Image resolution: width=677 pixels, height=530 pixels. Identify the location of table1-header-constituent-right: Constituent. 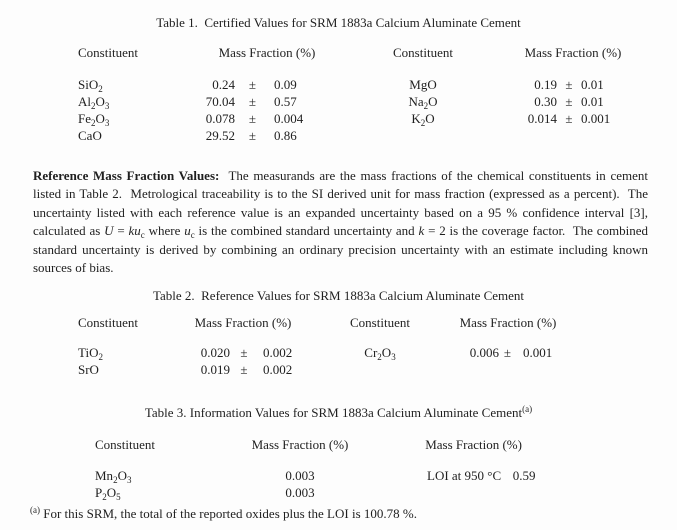
(423, 52).